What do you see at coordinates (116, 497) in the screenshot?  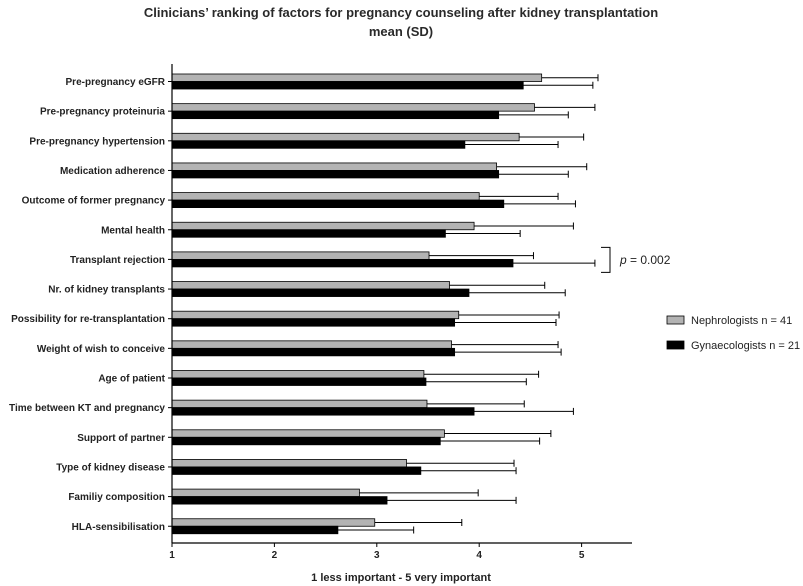 I see `category-label: Familiy composition` at bounding box center [116, 497].